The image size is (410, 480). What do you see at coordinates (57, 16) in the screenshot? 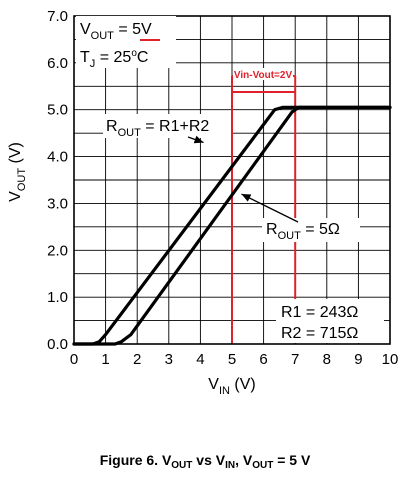
I see `y-tick-label: 7.0` at bounding box center [57, 16].